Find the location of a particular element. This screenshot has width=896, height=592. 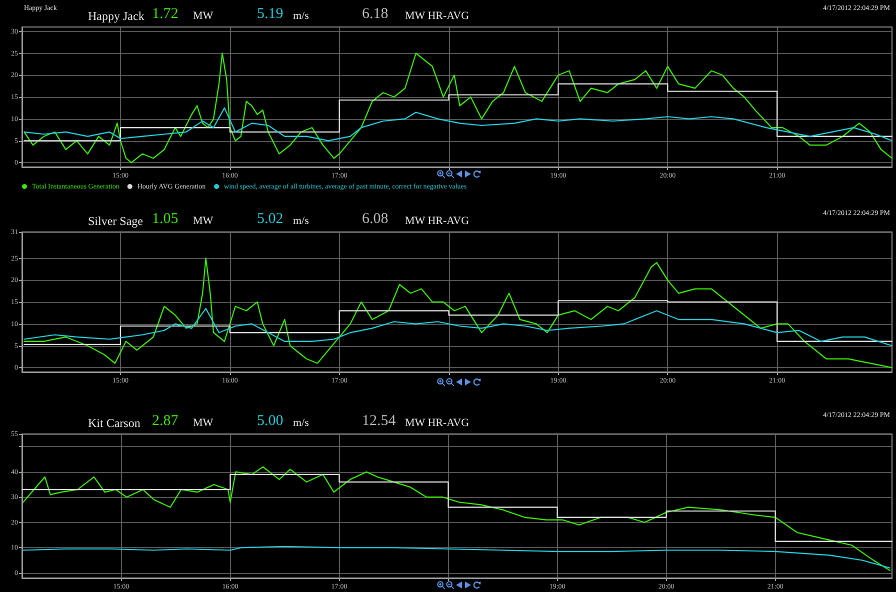

text: 5.19 is located at coordinates (270, 14).